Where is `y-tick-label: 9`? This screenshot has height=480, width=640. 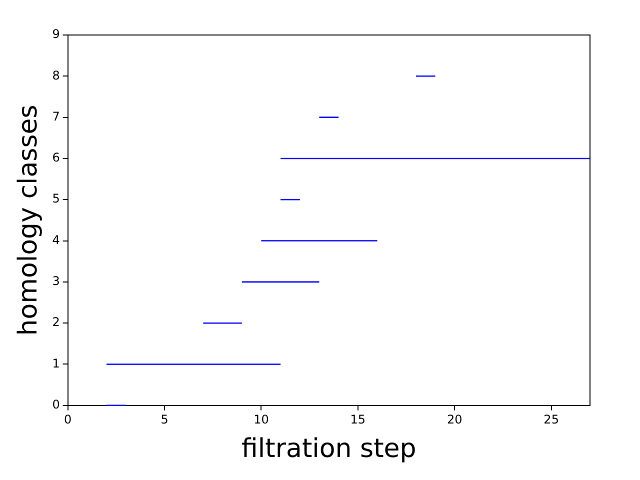
y-tick-label: 9 is located at coordinates (56, 34).